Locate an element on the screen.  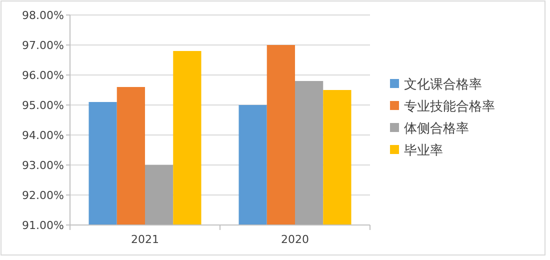
y-tick-label: 93.00% is located at coordinates (43, 165).